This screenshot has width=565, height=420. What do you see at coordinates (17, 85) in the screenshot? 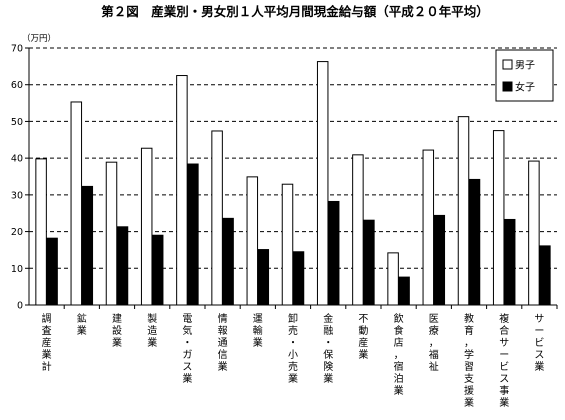
I see `y-tick-label: 60` at bounding box center [17, 85].